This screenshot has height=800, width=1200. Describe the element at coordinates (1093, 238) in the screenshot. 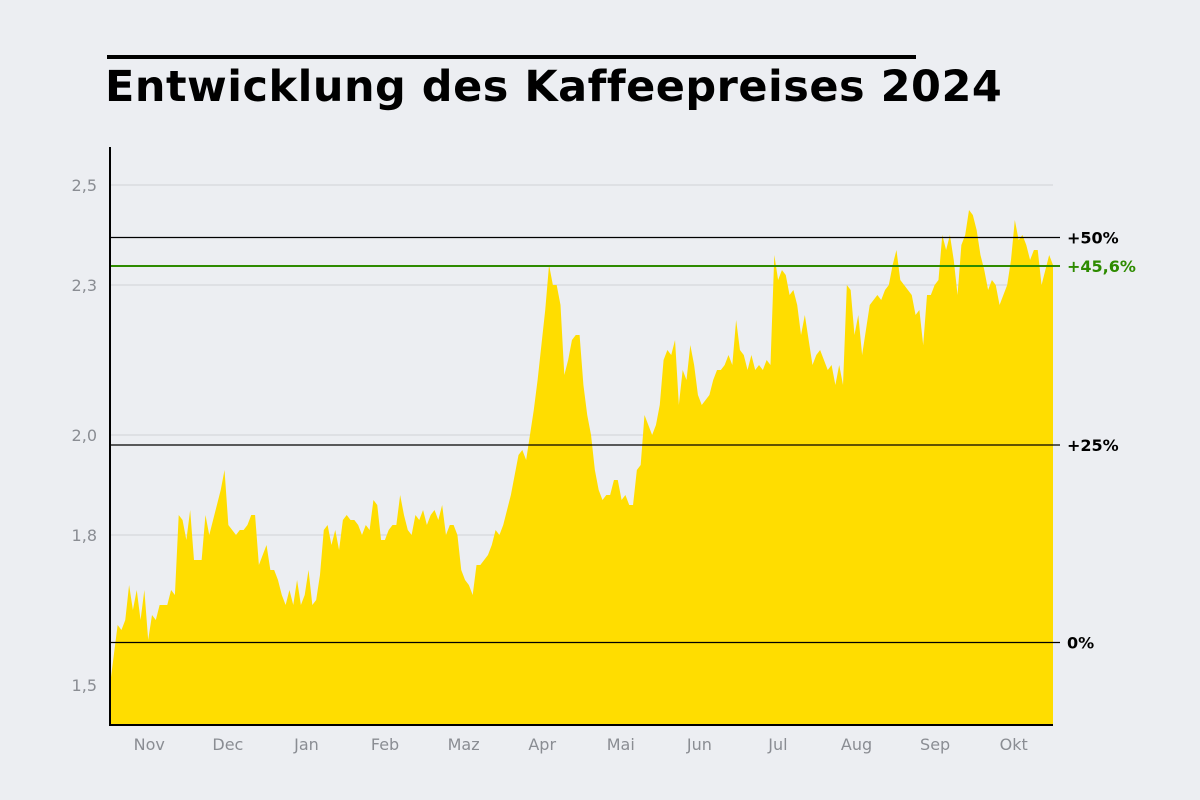

I see `reference-line-label: +50%` at that location.